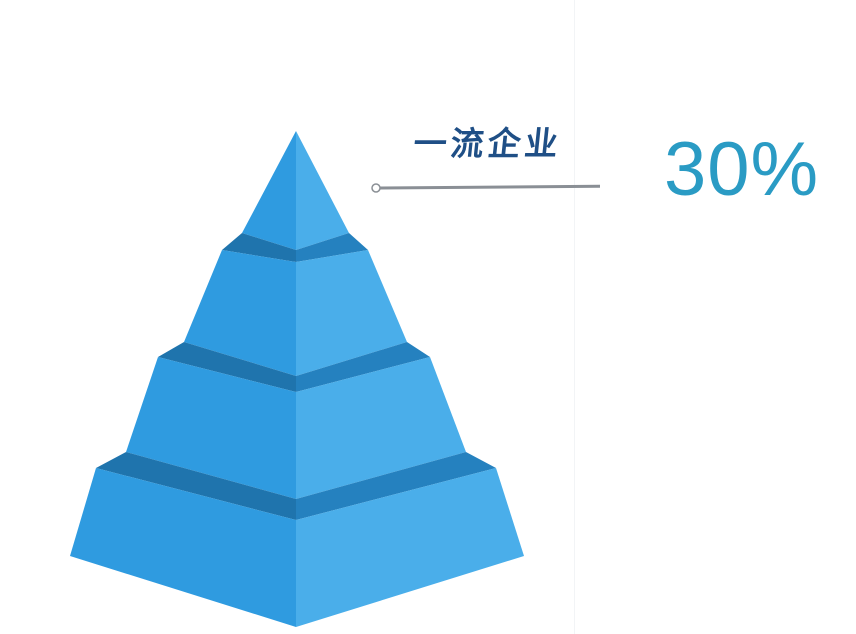 The width and height of the screenshot is (856, 634). What do you see at coordinates (211, 428) in the screenshot?
I see `tier-3-left-face` at bounding box center [211, 428].